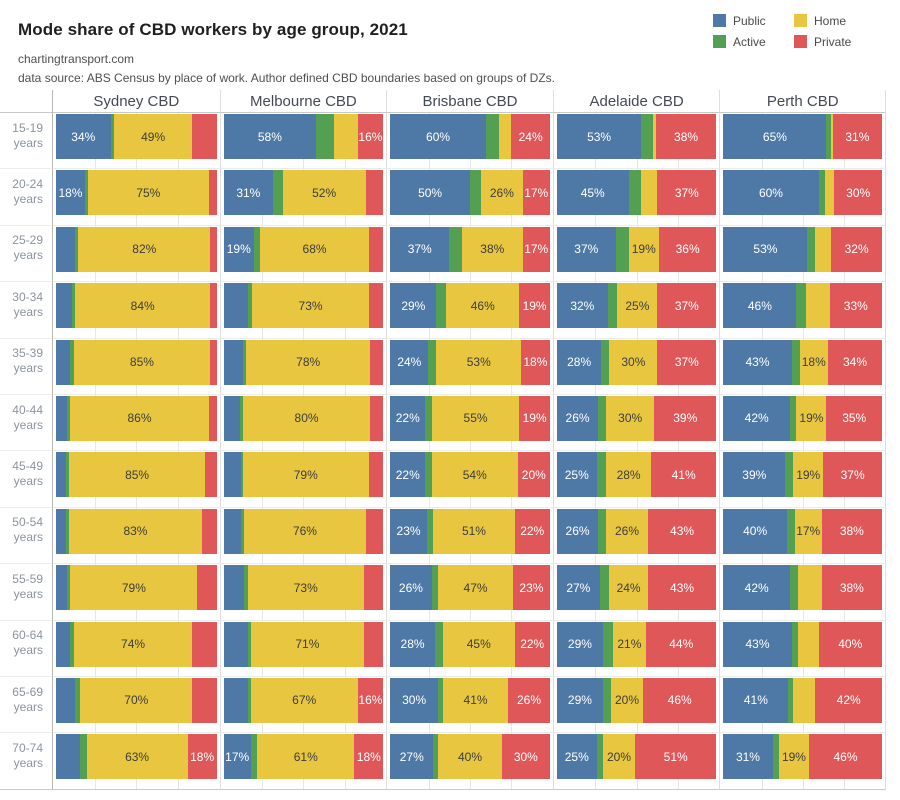  What do you see at coordinates (580, 700) in the screenshot?
I see `bar-segment-public: 29%` at bounding box center [580, 700].